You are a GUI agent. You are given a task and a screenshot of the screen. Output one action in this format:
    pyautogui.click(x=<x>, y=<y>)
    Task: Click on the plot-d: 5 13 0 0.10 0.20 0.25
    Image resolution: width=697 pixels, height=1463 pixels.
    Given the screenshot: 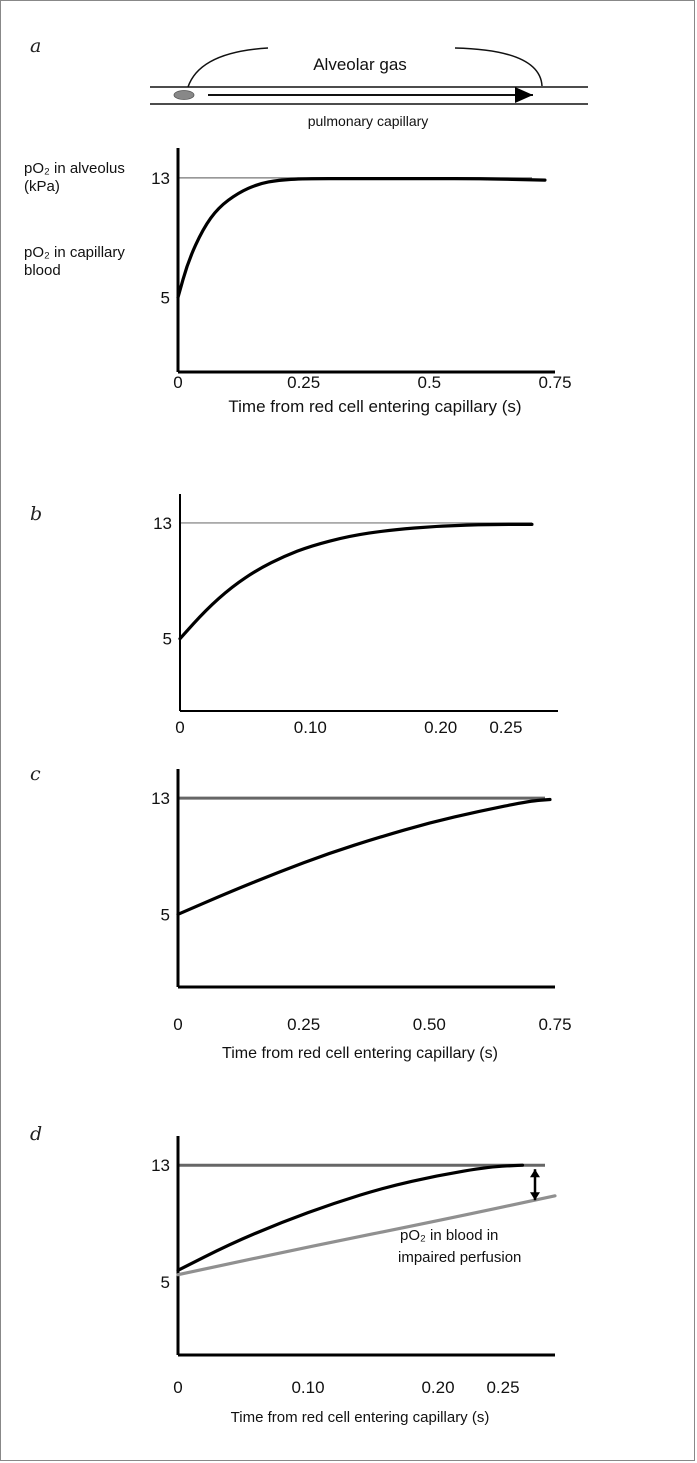 What is the action you would take?
    pyautogui.click(x=354, y=1266)
    